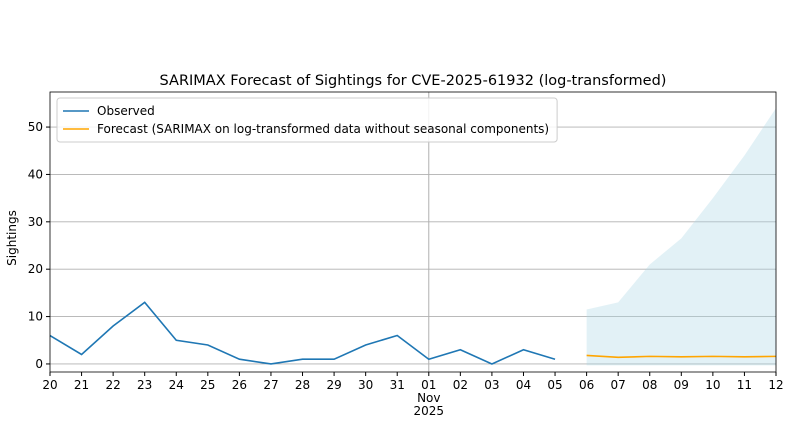 The image size is (790, 429). I want to click on legend-box, so click(307, 120).